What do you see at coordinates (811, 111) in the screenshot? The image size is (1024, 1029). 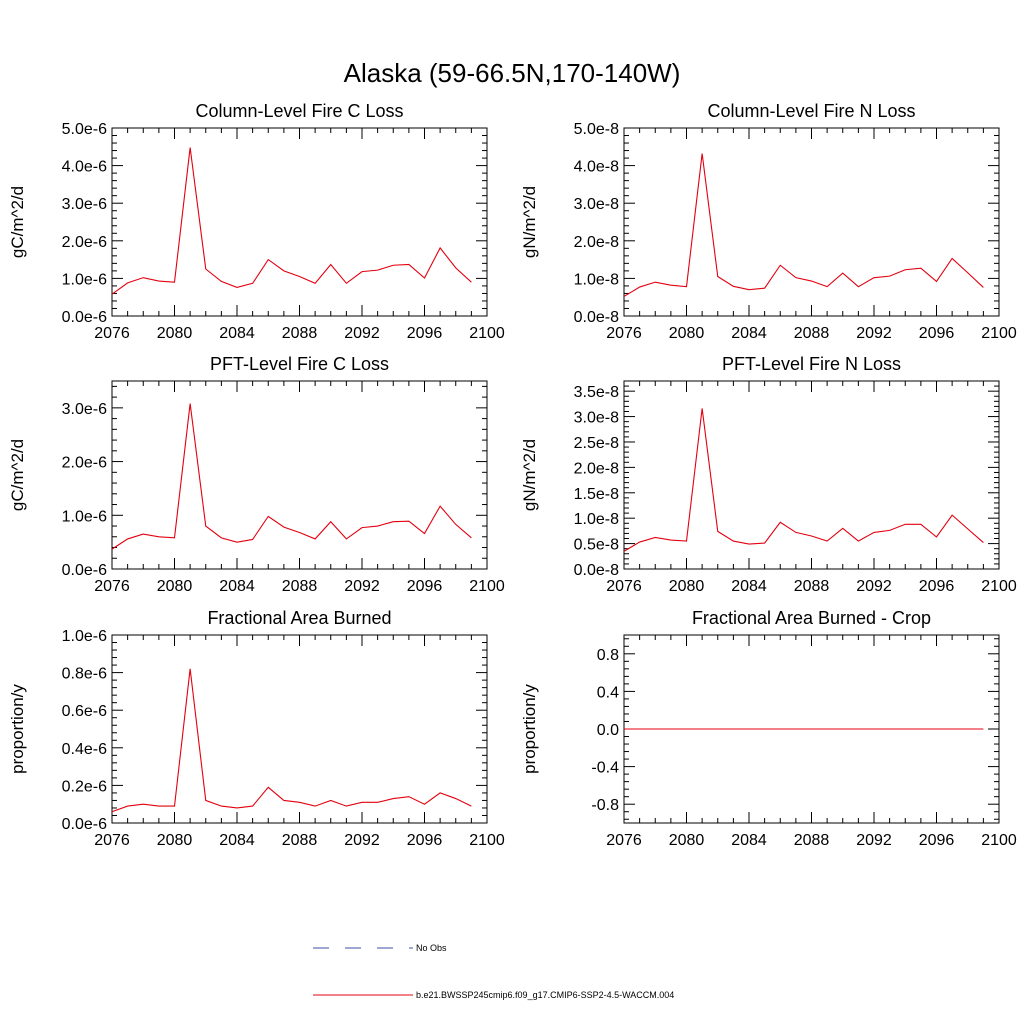 I see `panel-title: Column-Level Fire N Loss` at bounding box center [811, 111].